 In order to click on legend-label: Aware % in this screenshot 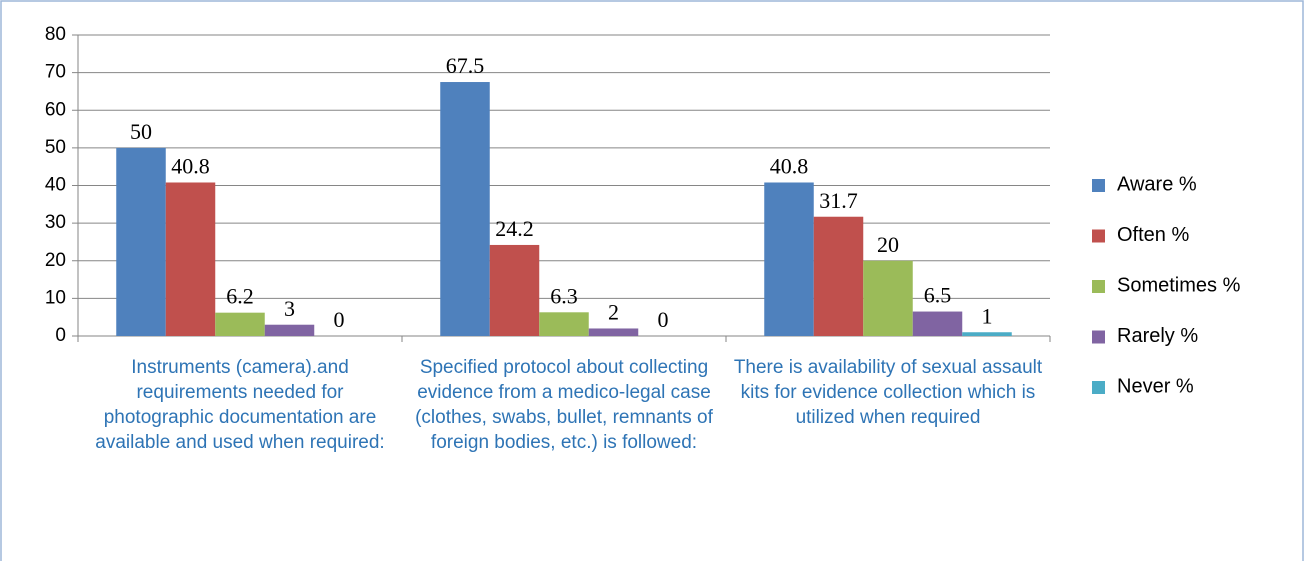, I will do `click(1157, 184)`.